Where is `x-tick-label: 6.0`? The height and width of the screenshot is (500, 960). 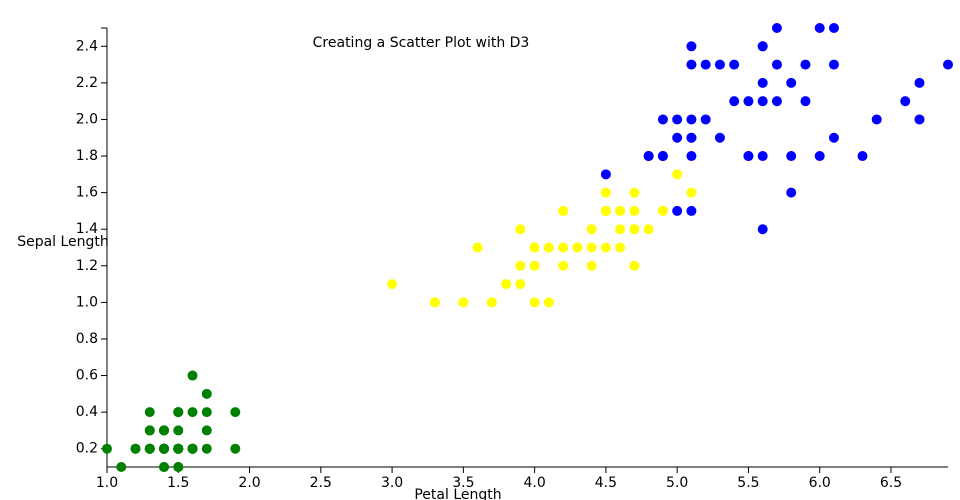 x-tick-label: 6.0 is located at coordinates (820, 483).